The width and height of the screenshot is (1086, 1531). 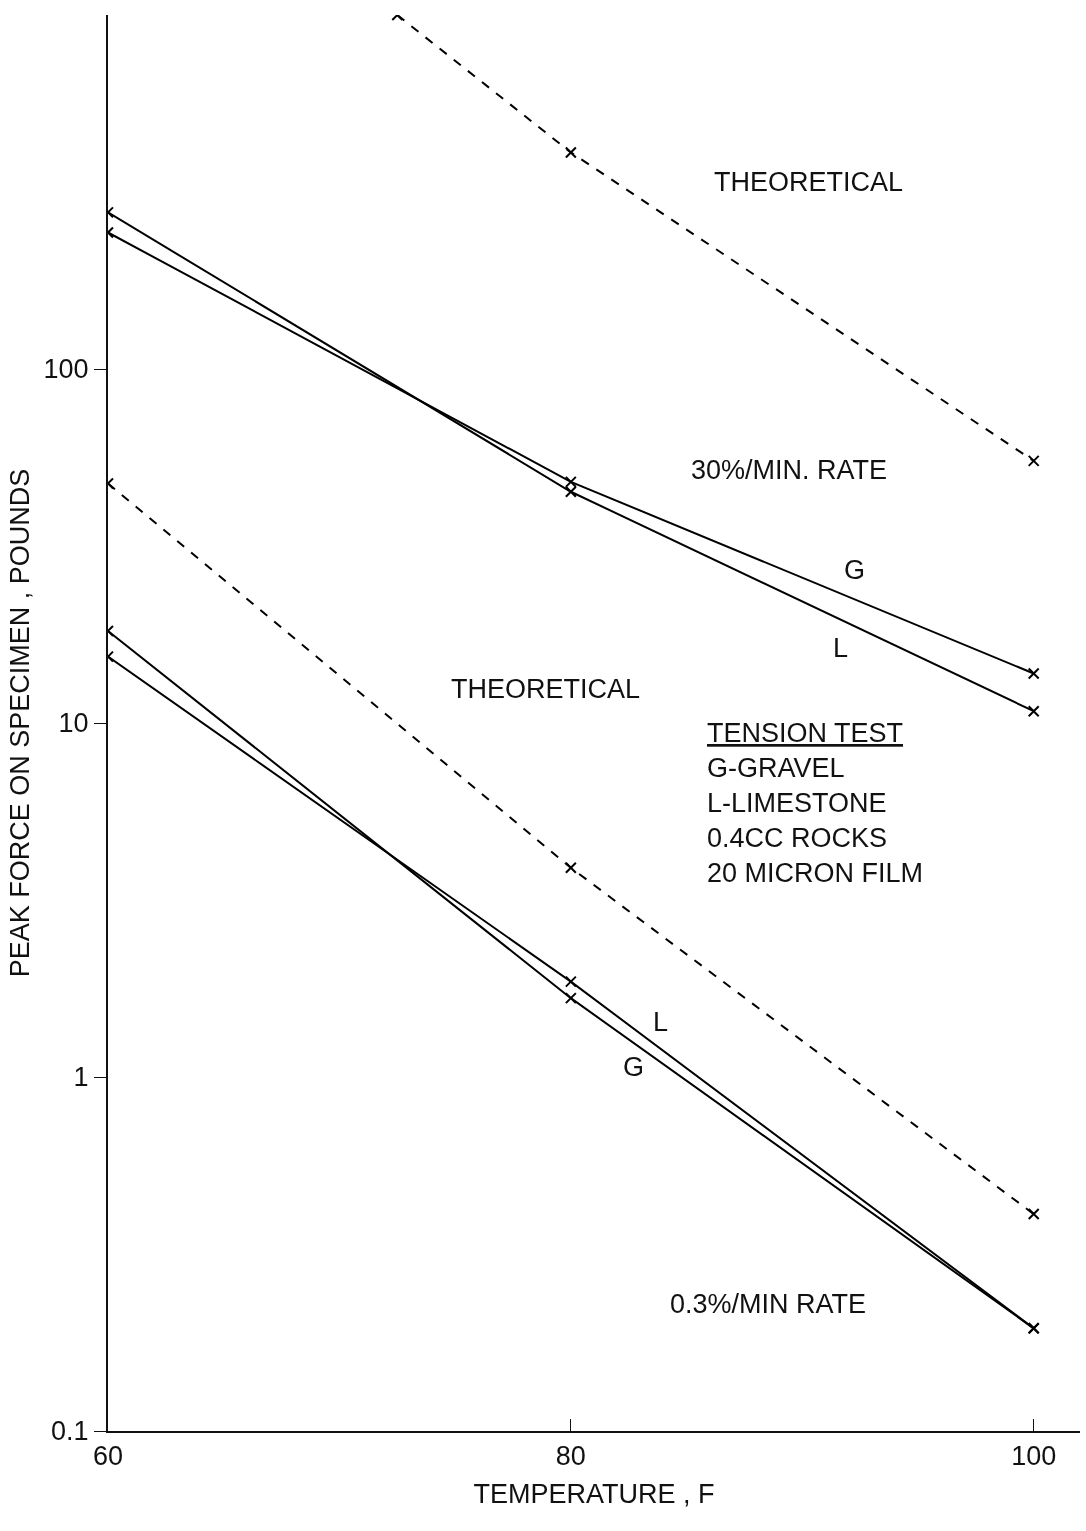 I want to click on y-tick-label: 1, so click(x=81, y=1077).